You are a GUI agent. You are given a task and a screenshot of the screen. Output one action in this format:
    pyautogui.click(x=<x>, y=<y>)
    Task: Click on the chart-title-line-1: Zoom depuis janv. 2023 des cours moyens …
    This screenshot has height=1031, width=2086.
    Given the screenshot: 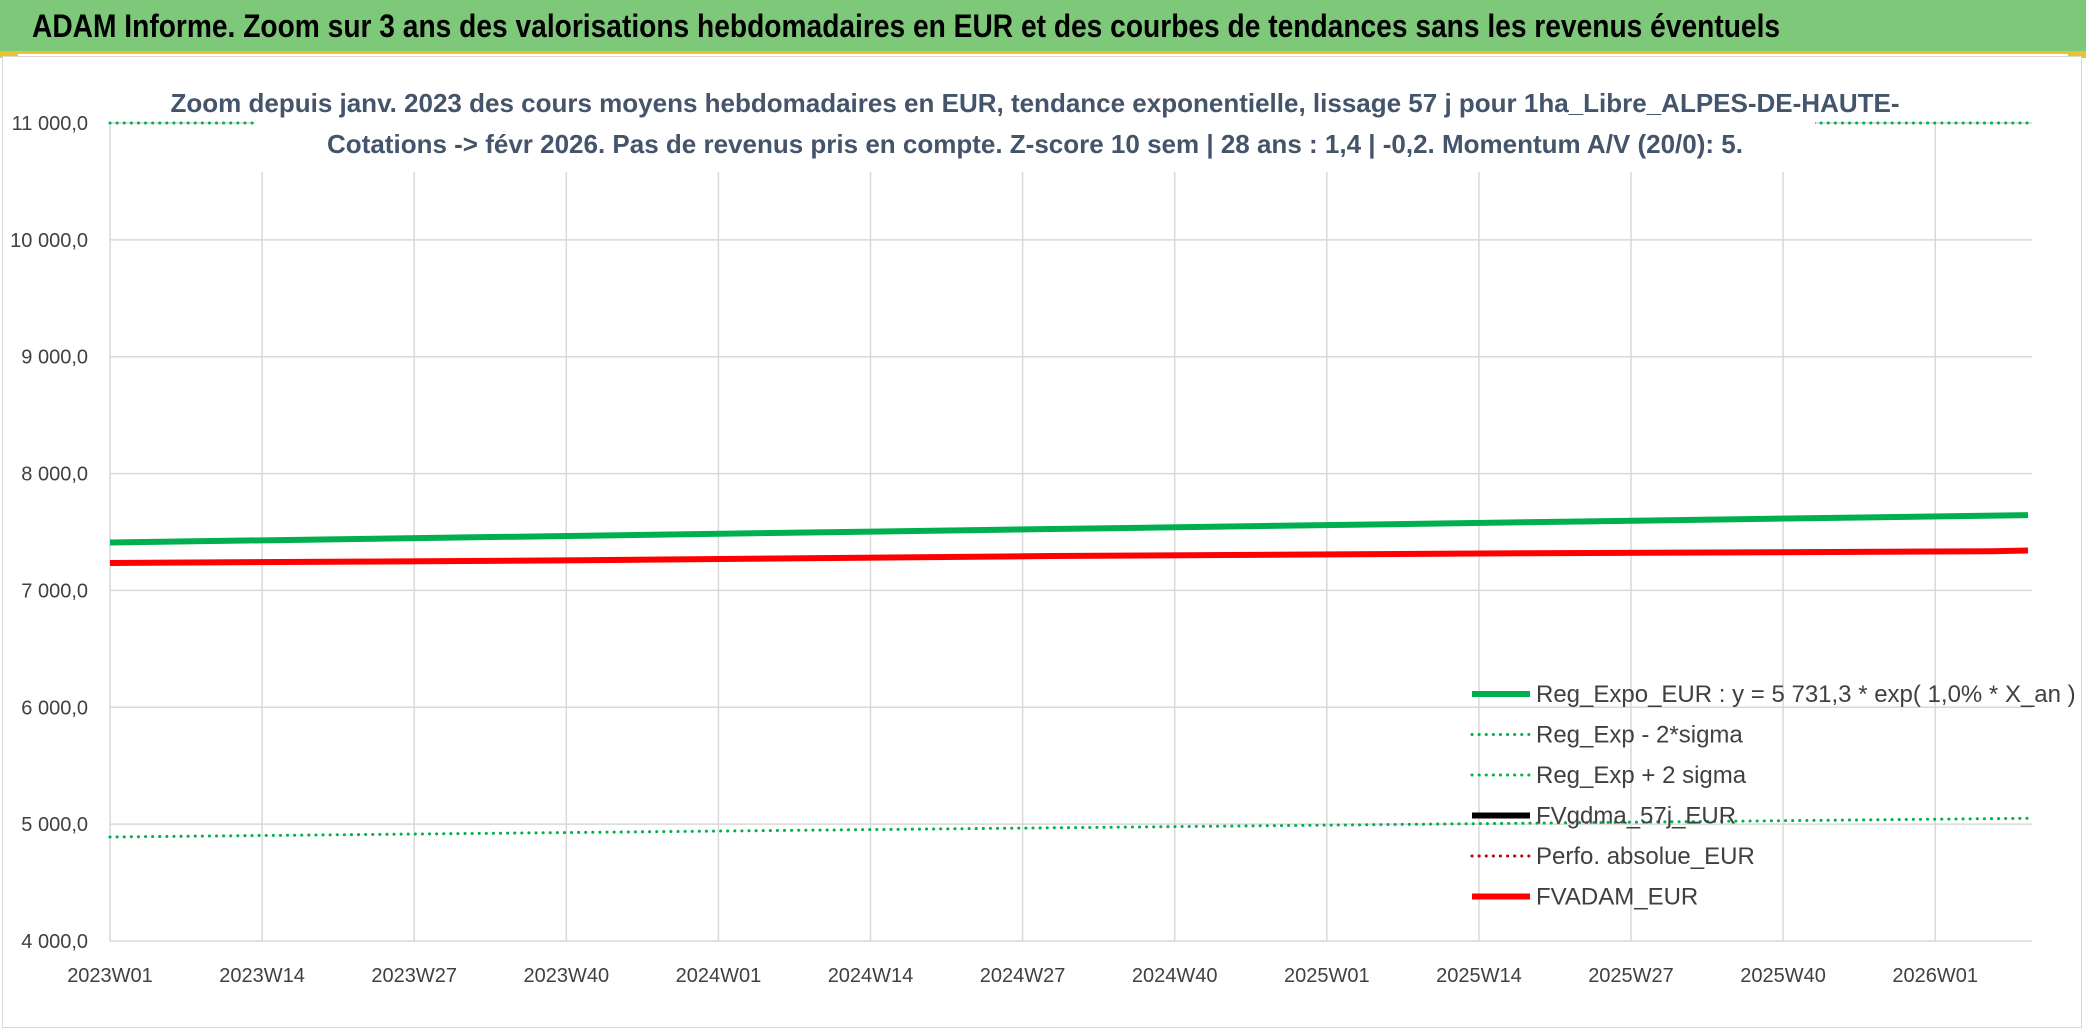 What is the action you would take?
    pyautogui.click(x=1035, y=103)
    